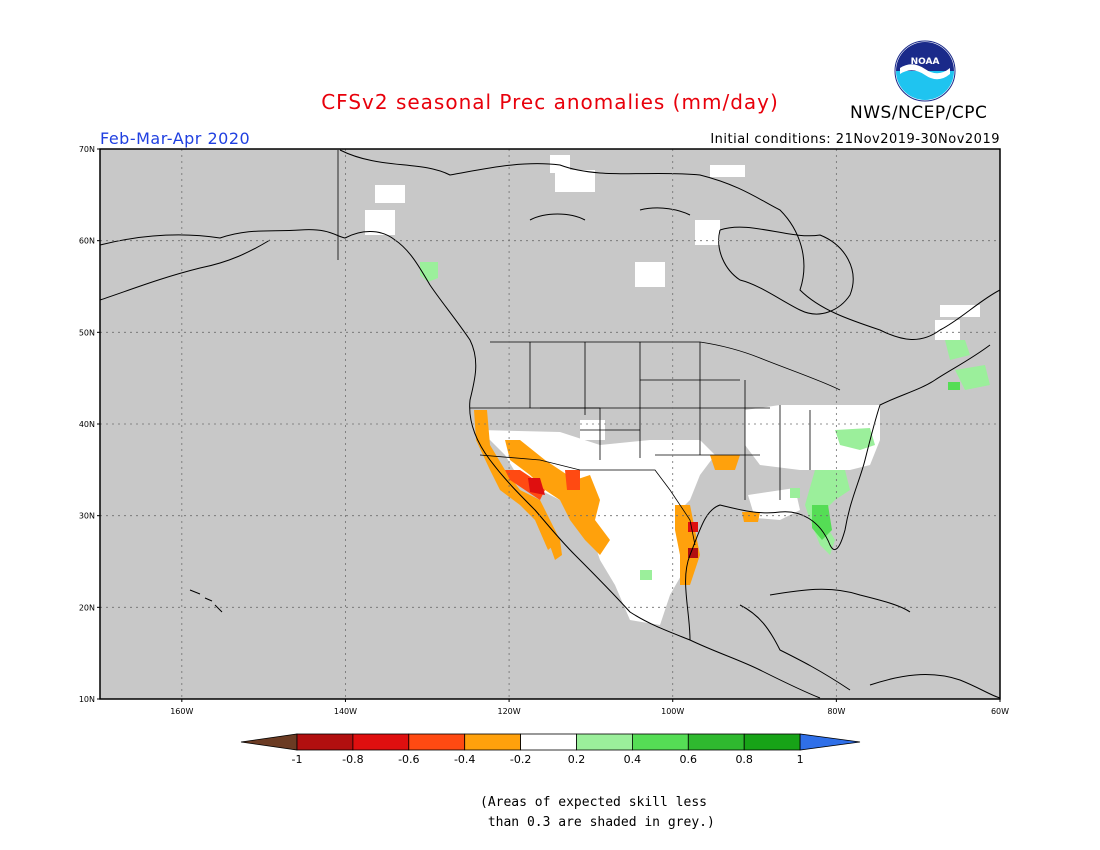 The height and width of the screenshot is (850, 1100). I want to click on footnote-line-2: than 0.3 are shaded in grey.), so click(597, 822).